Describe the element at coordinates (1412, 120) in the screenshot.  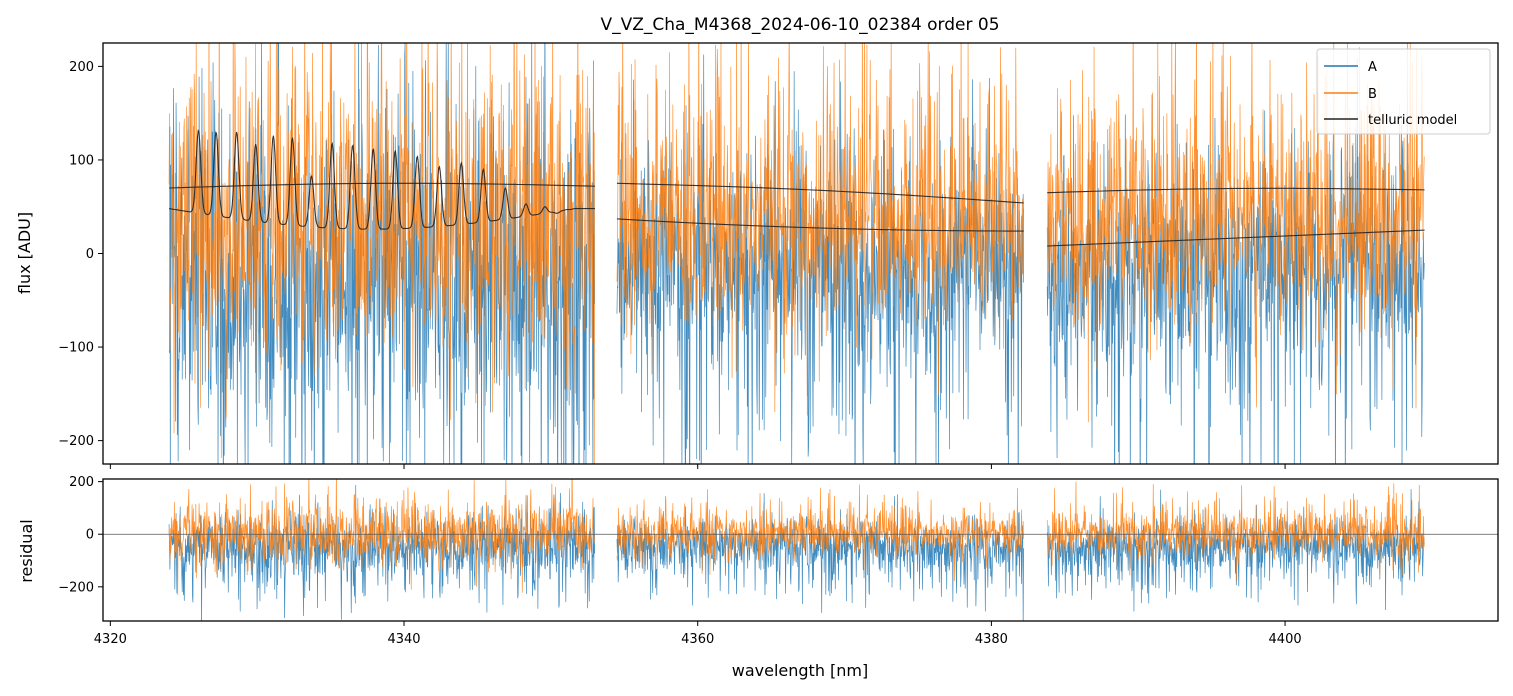
I see `legend-label-telluric: telluric model` at that location.